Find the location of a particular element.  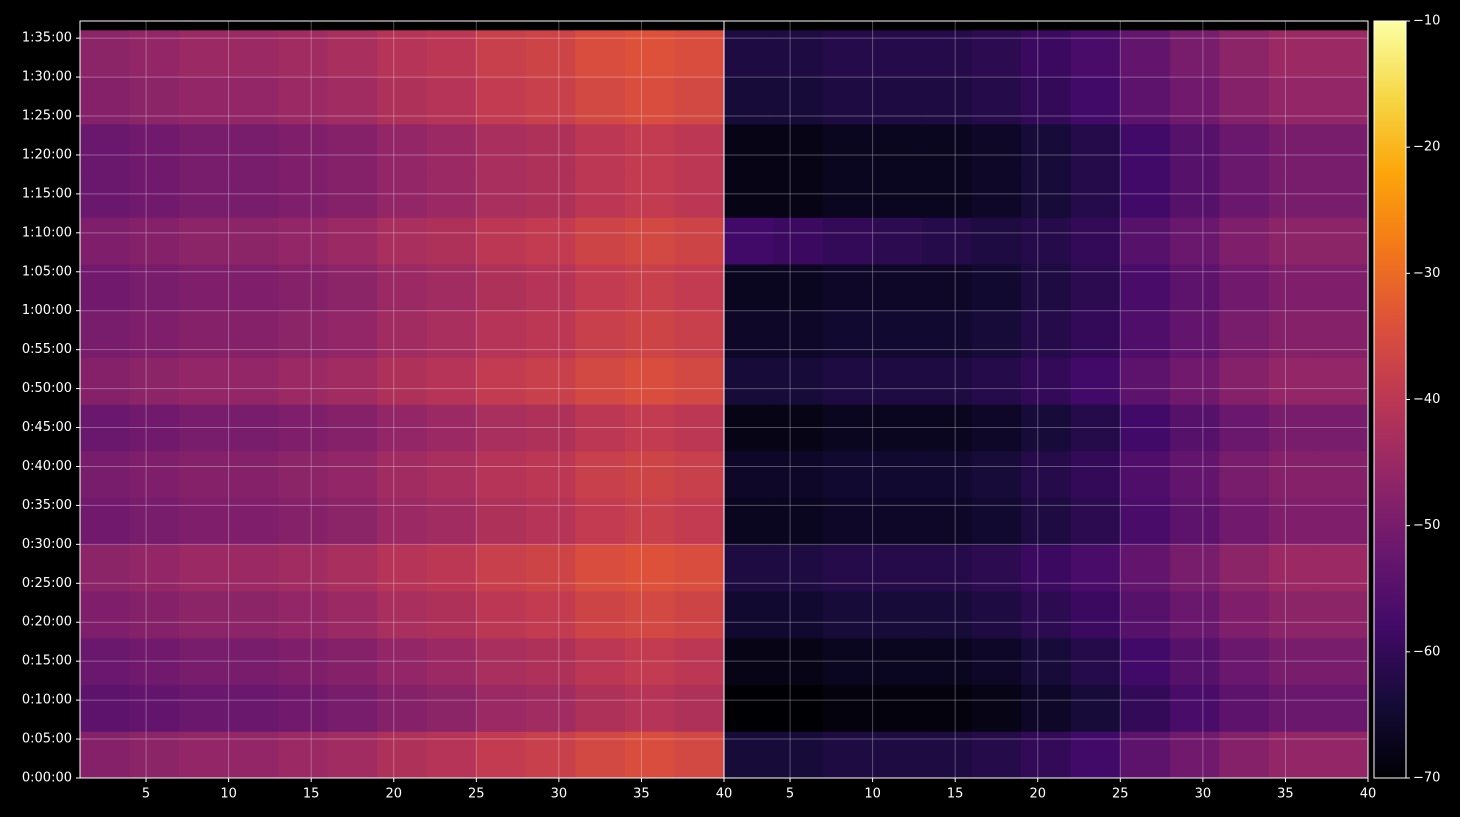

colorbar-tick-label: −60 is located at coordinates (1426, 651).